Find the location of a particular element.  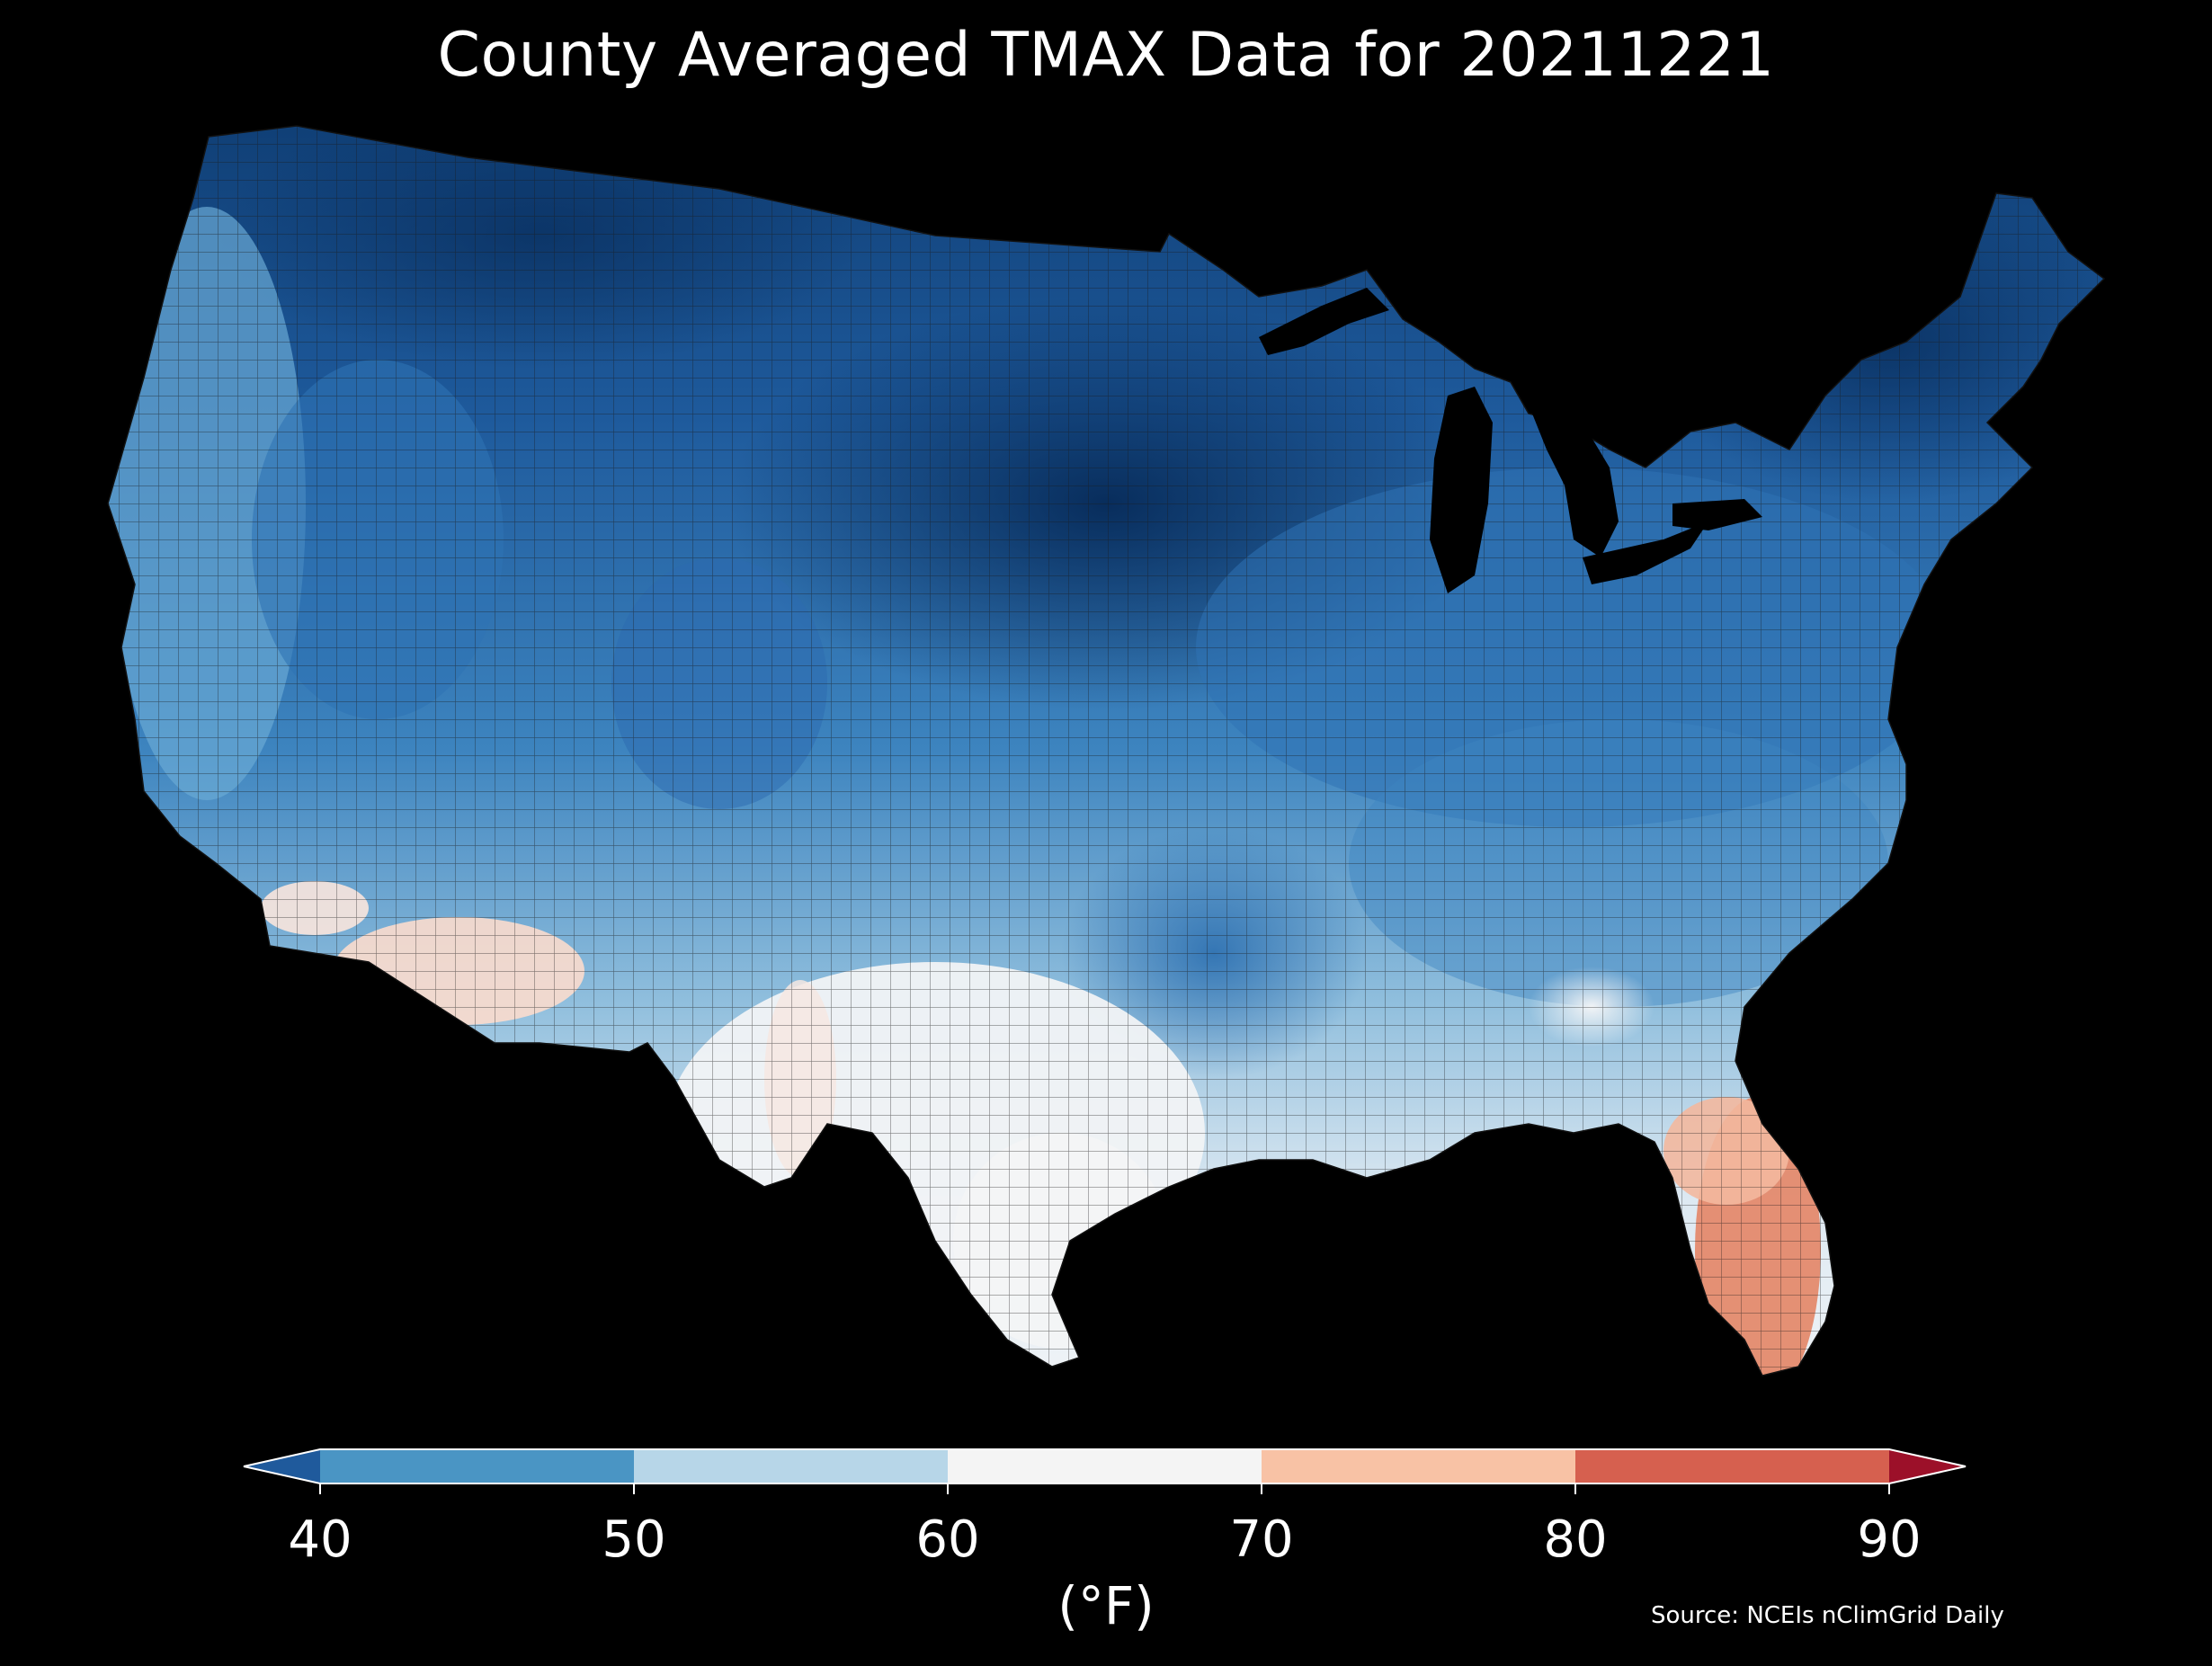

colorbar-extend-low is located at coordinates (282, 1466).